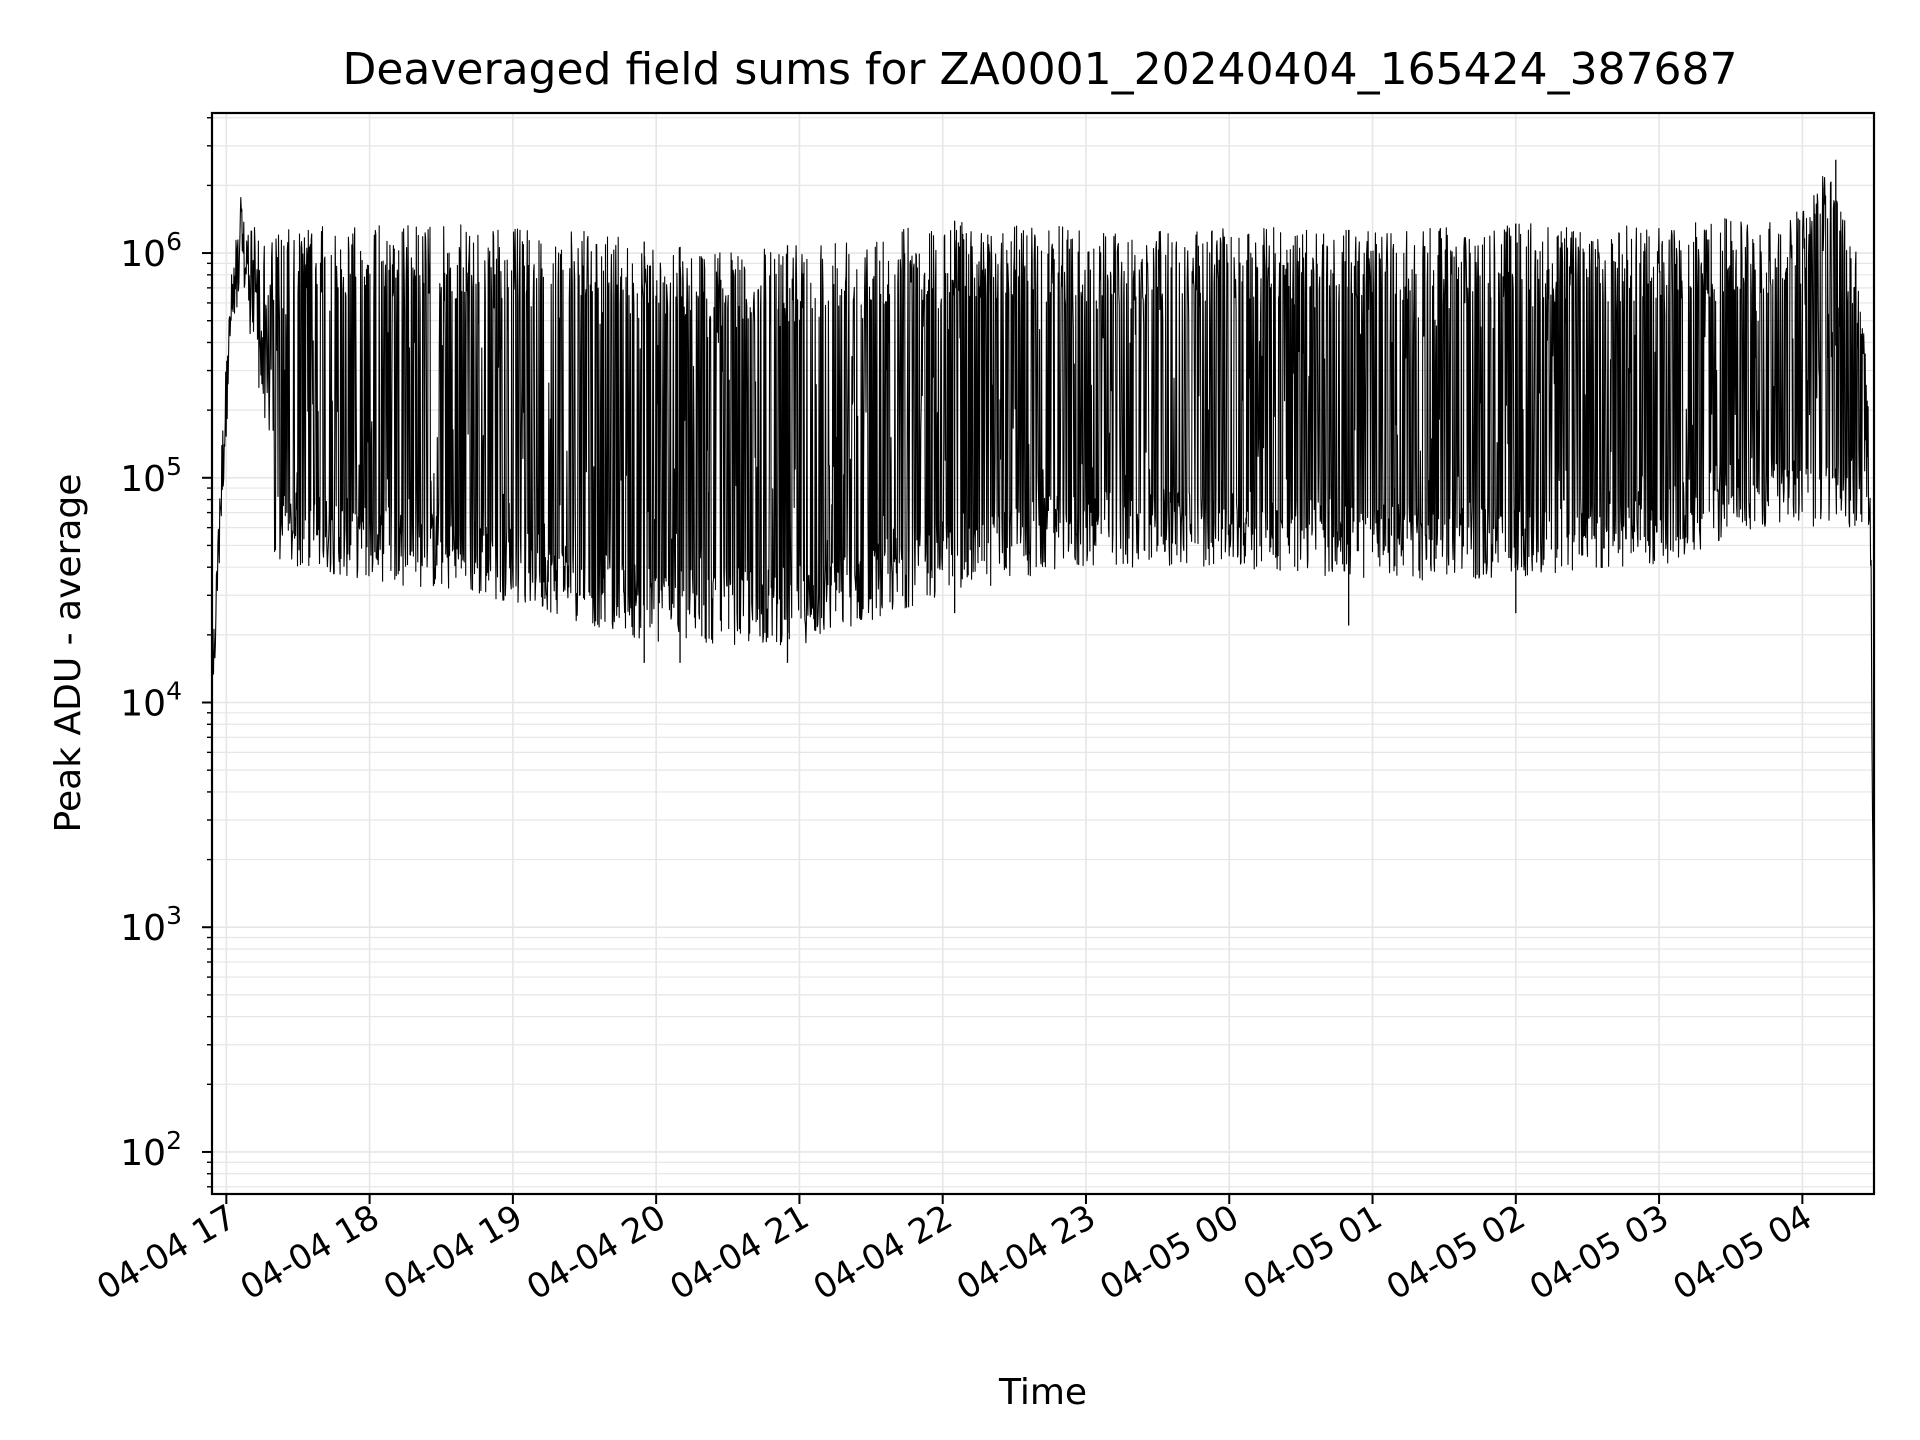 The width and height of the screenshot is (1920, 1440). Describe the element at coordinates (174, 1140) in the screenshot. I see `y-tick-label-exponent: 2` at that location.